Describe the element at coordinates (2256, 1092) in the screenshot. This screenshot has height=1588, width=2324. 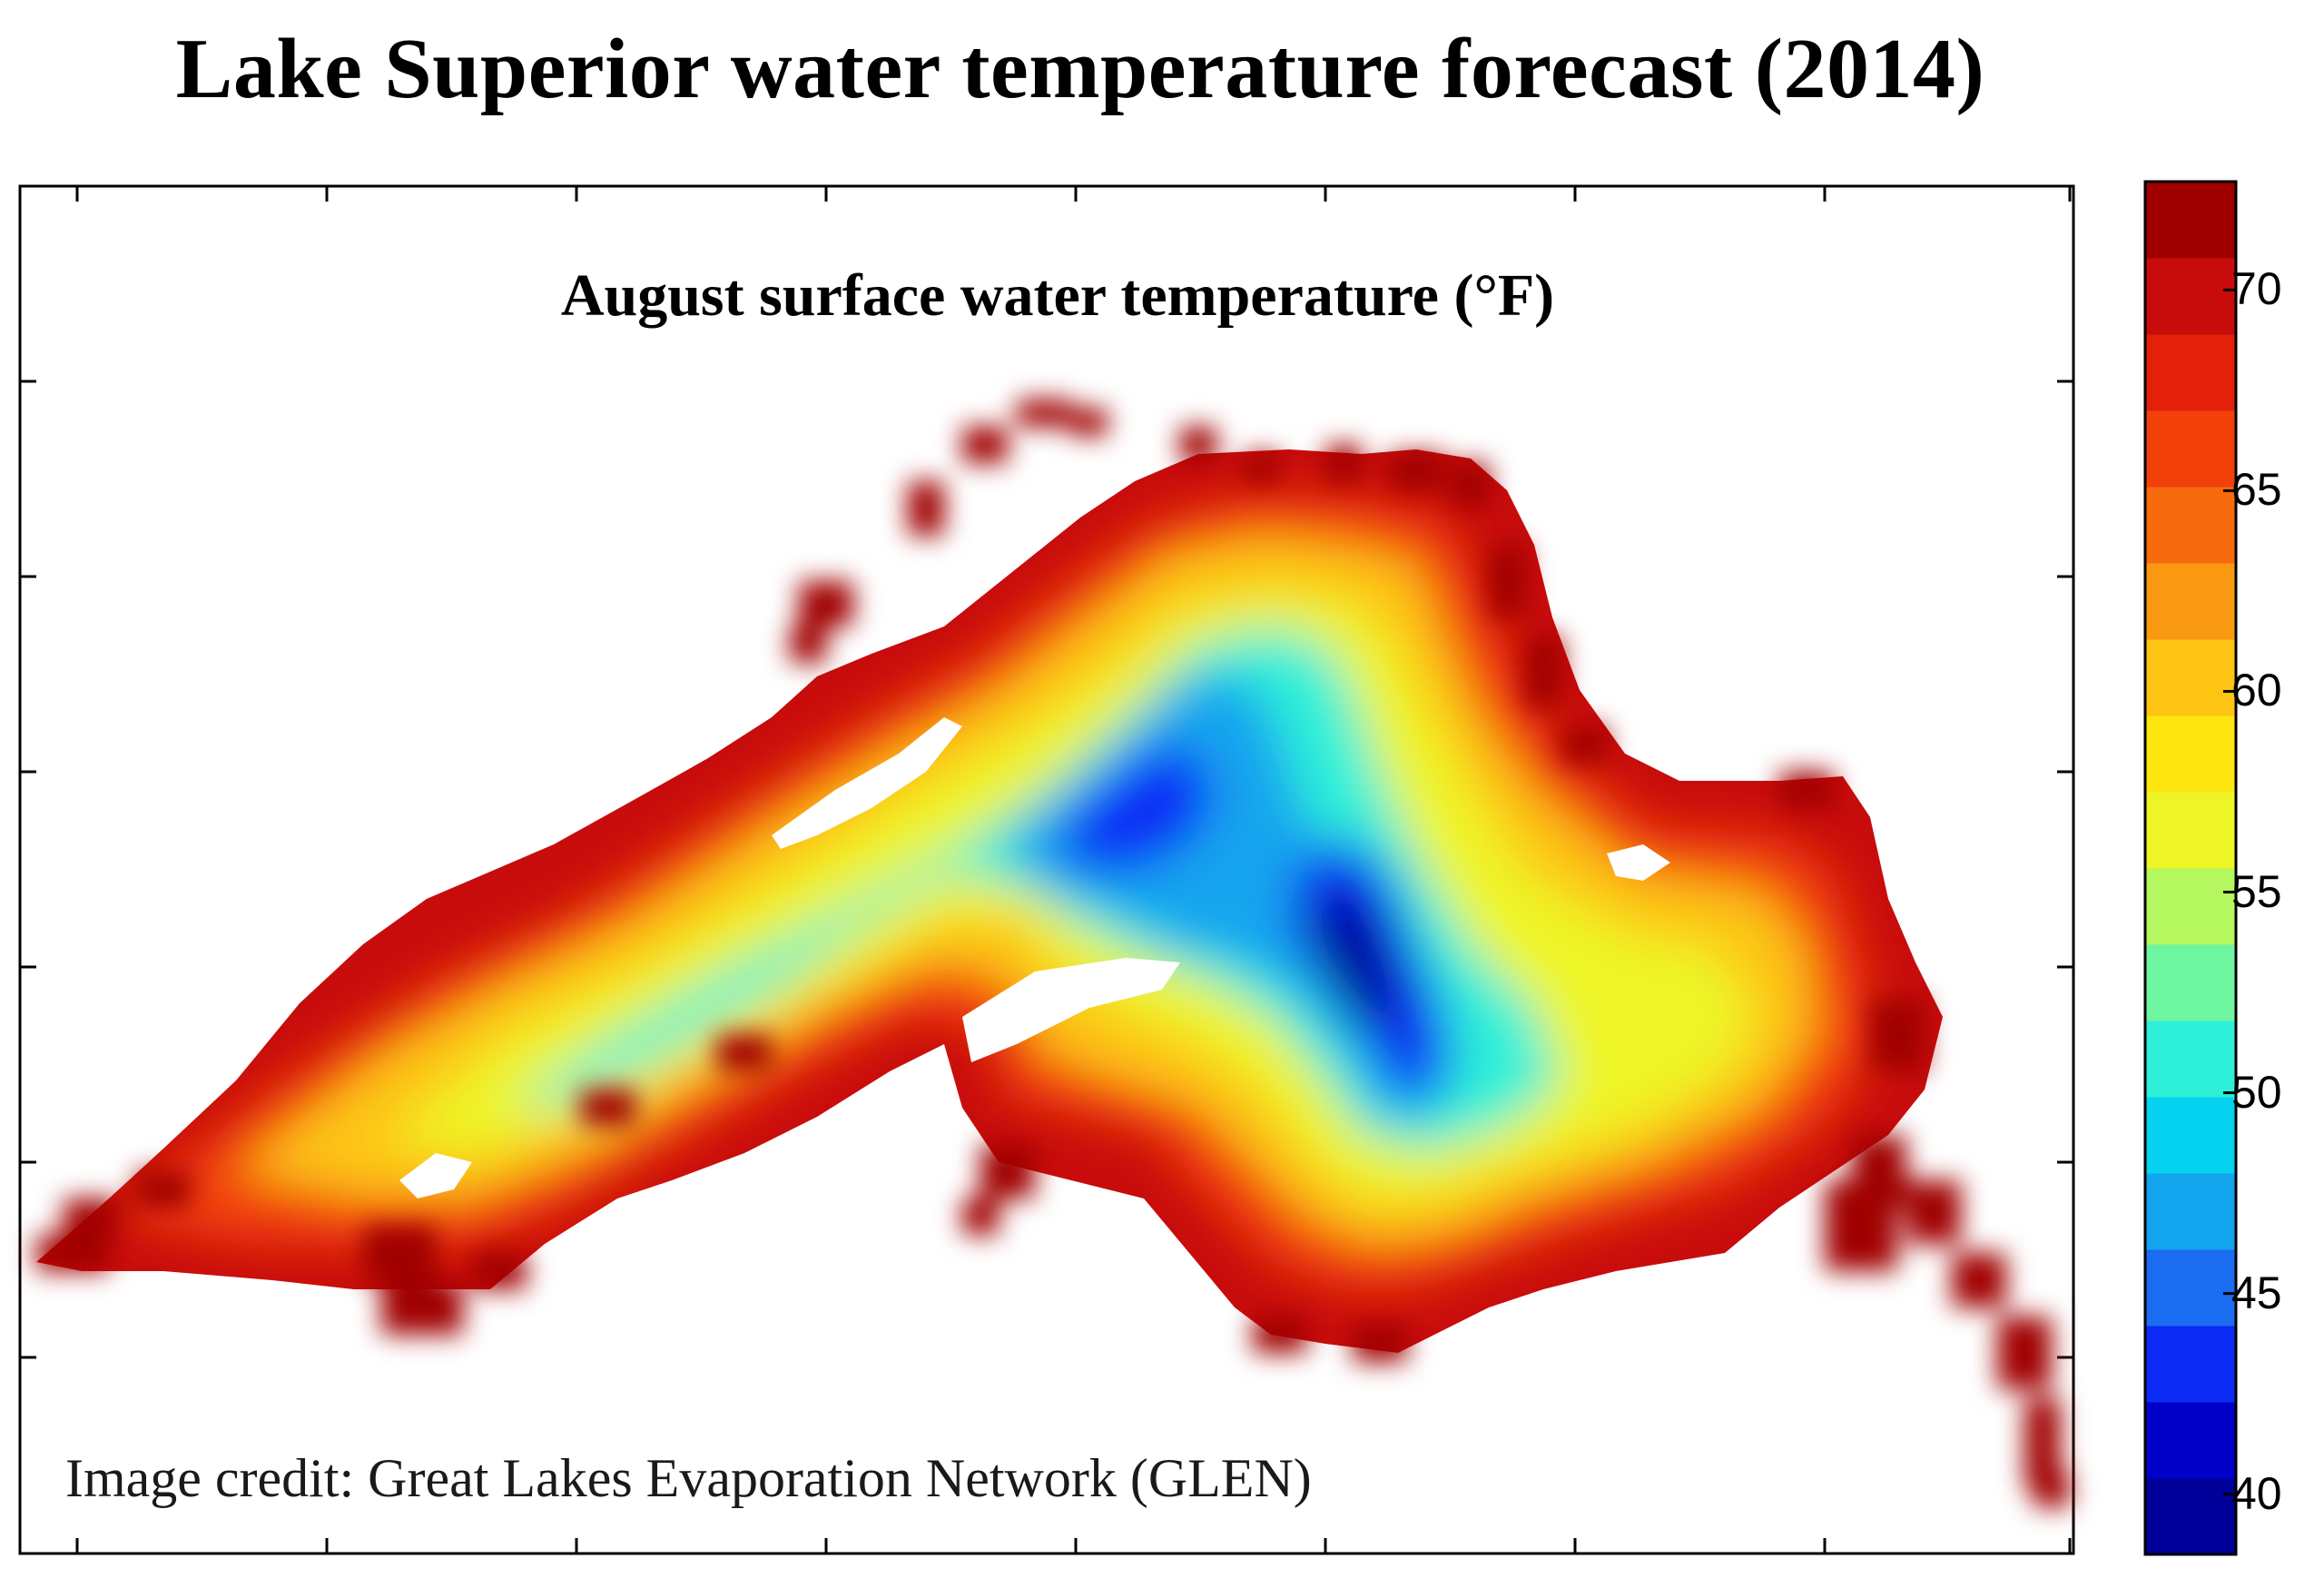
I see `colorbar-tick-label: 50` at that location.